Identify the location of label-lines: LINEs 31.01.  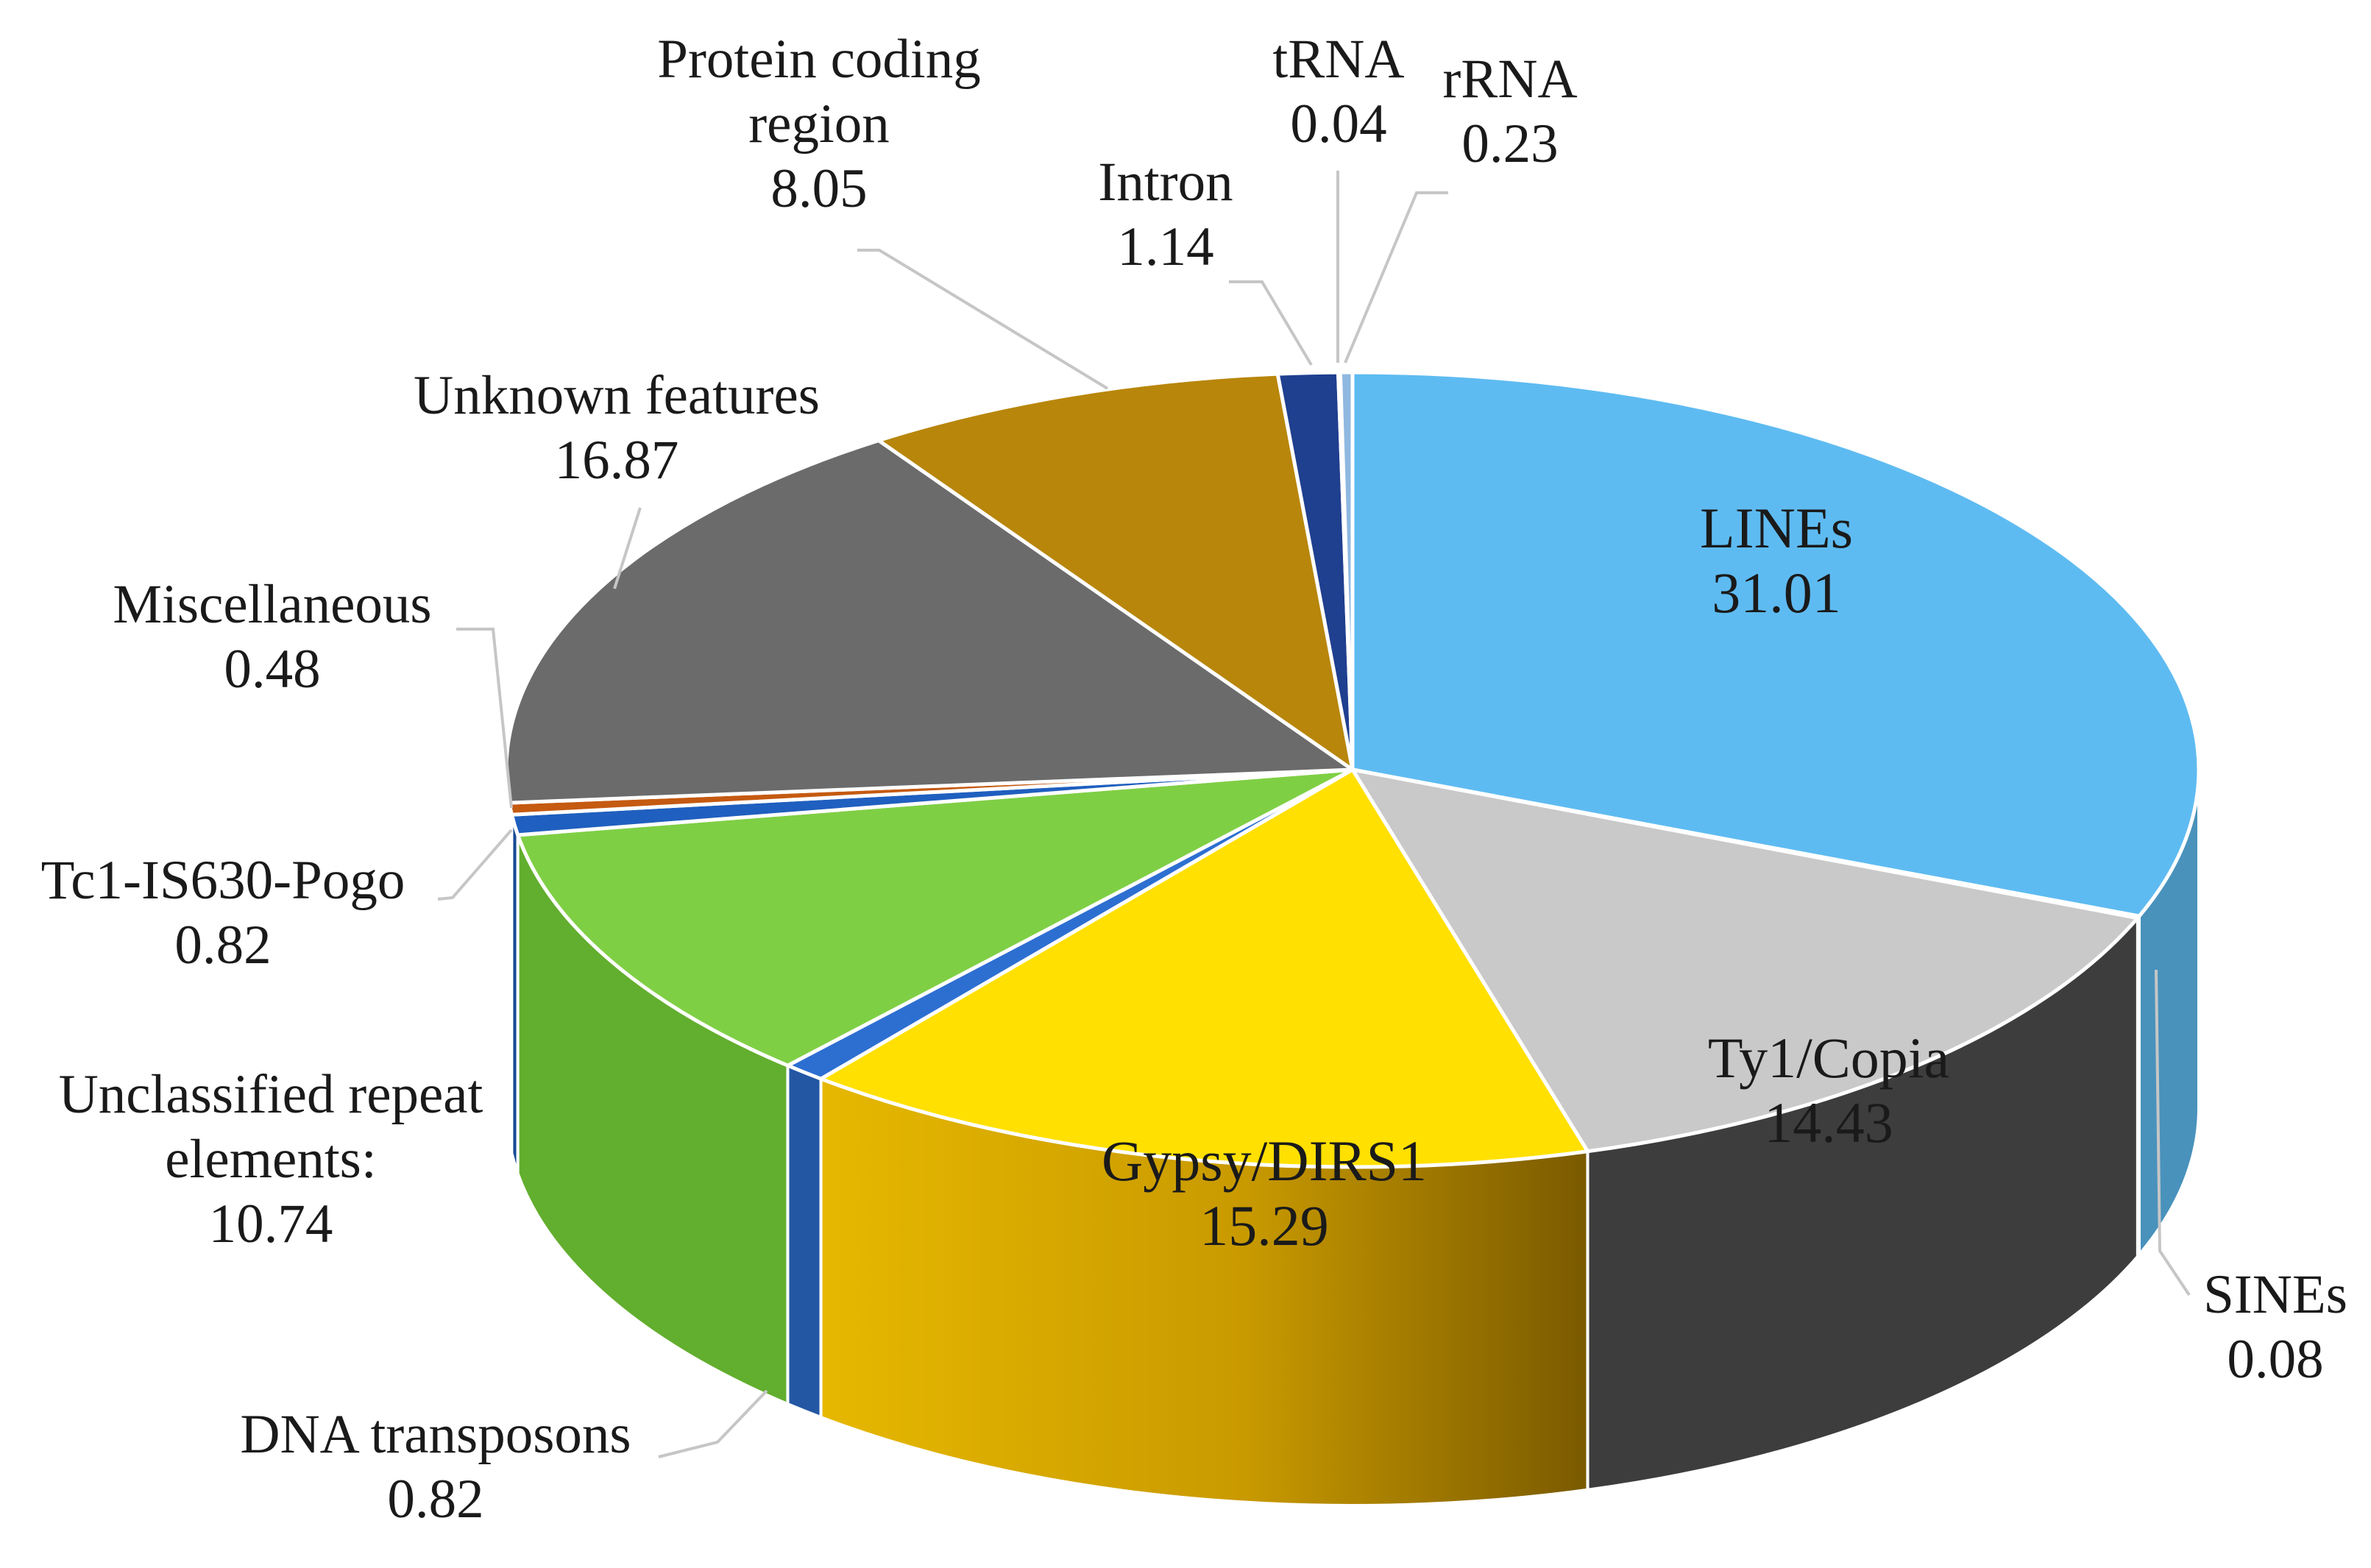
(1776, 560).